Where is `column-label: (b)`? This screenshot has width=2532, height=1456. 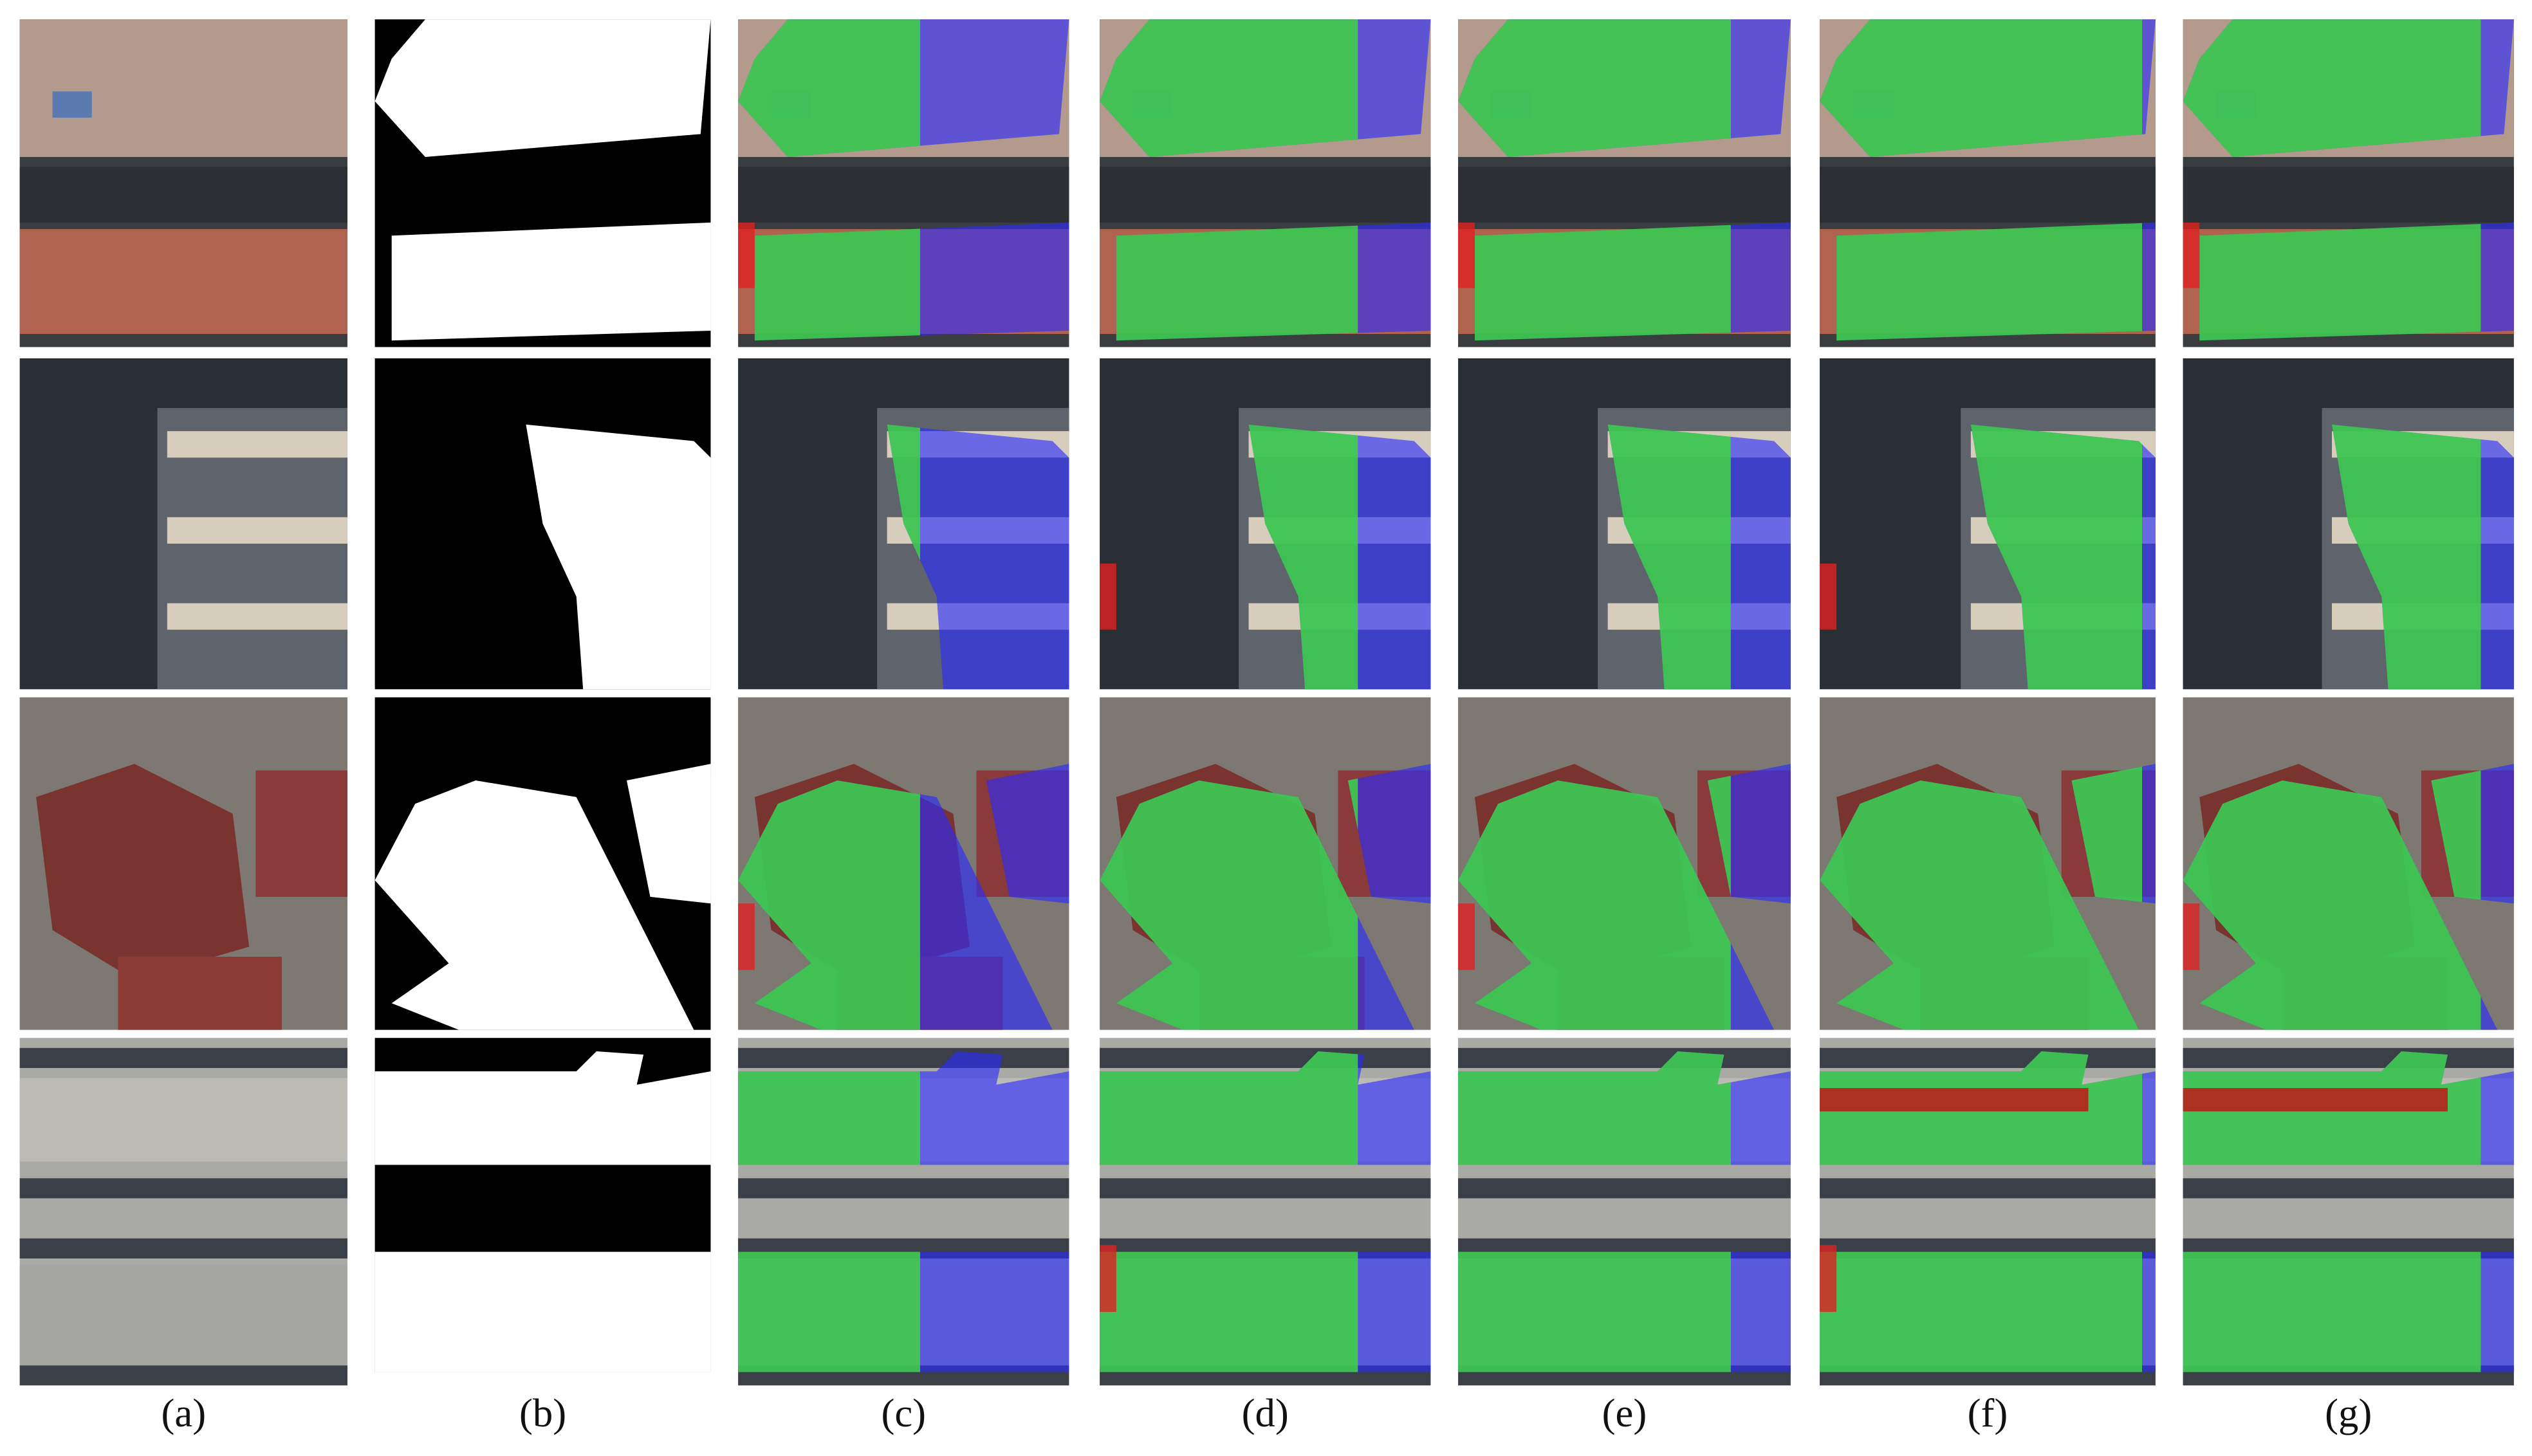
column-label: (b) is located at coordinates (542, 1413).